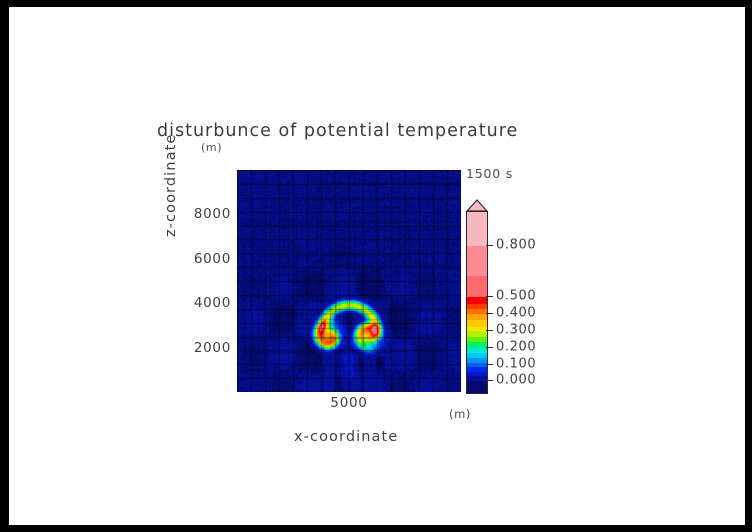  I want to click on scalar-field-canvas, so click(349, 281).